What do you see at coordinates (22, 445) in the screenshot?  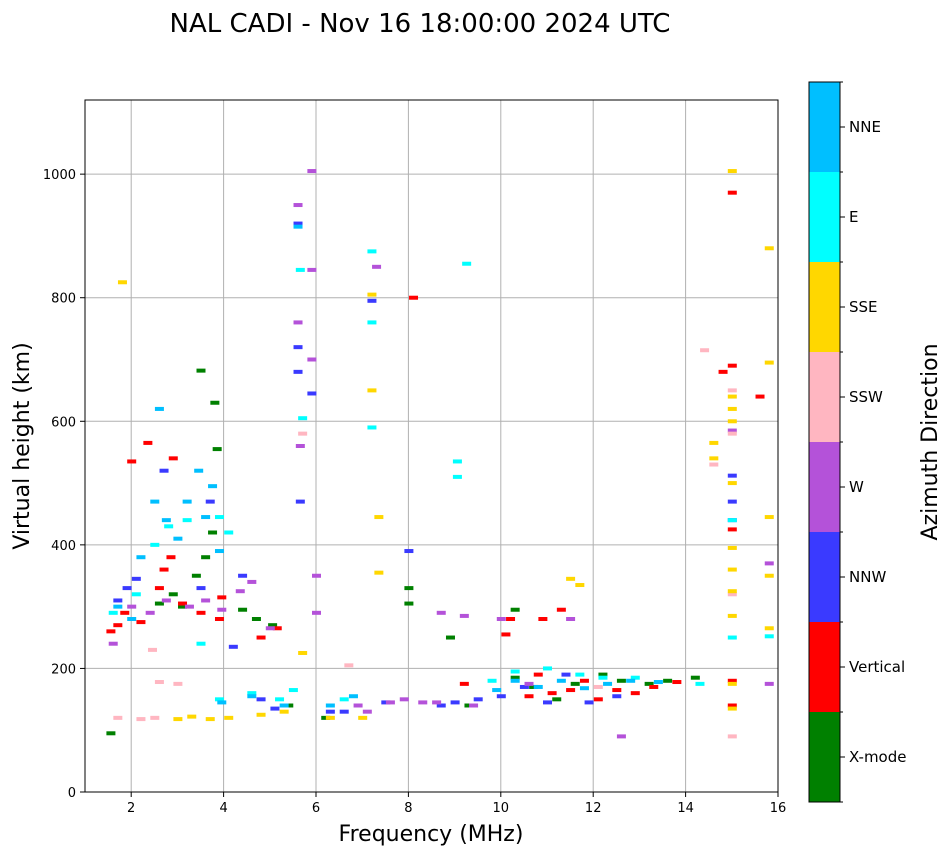 I see `y-axis-label: Virtual height (km)` at bounding box center [22, 445].